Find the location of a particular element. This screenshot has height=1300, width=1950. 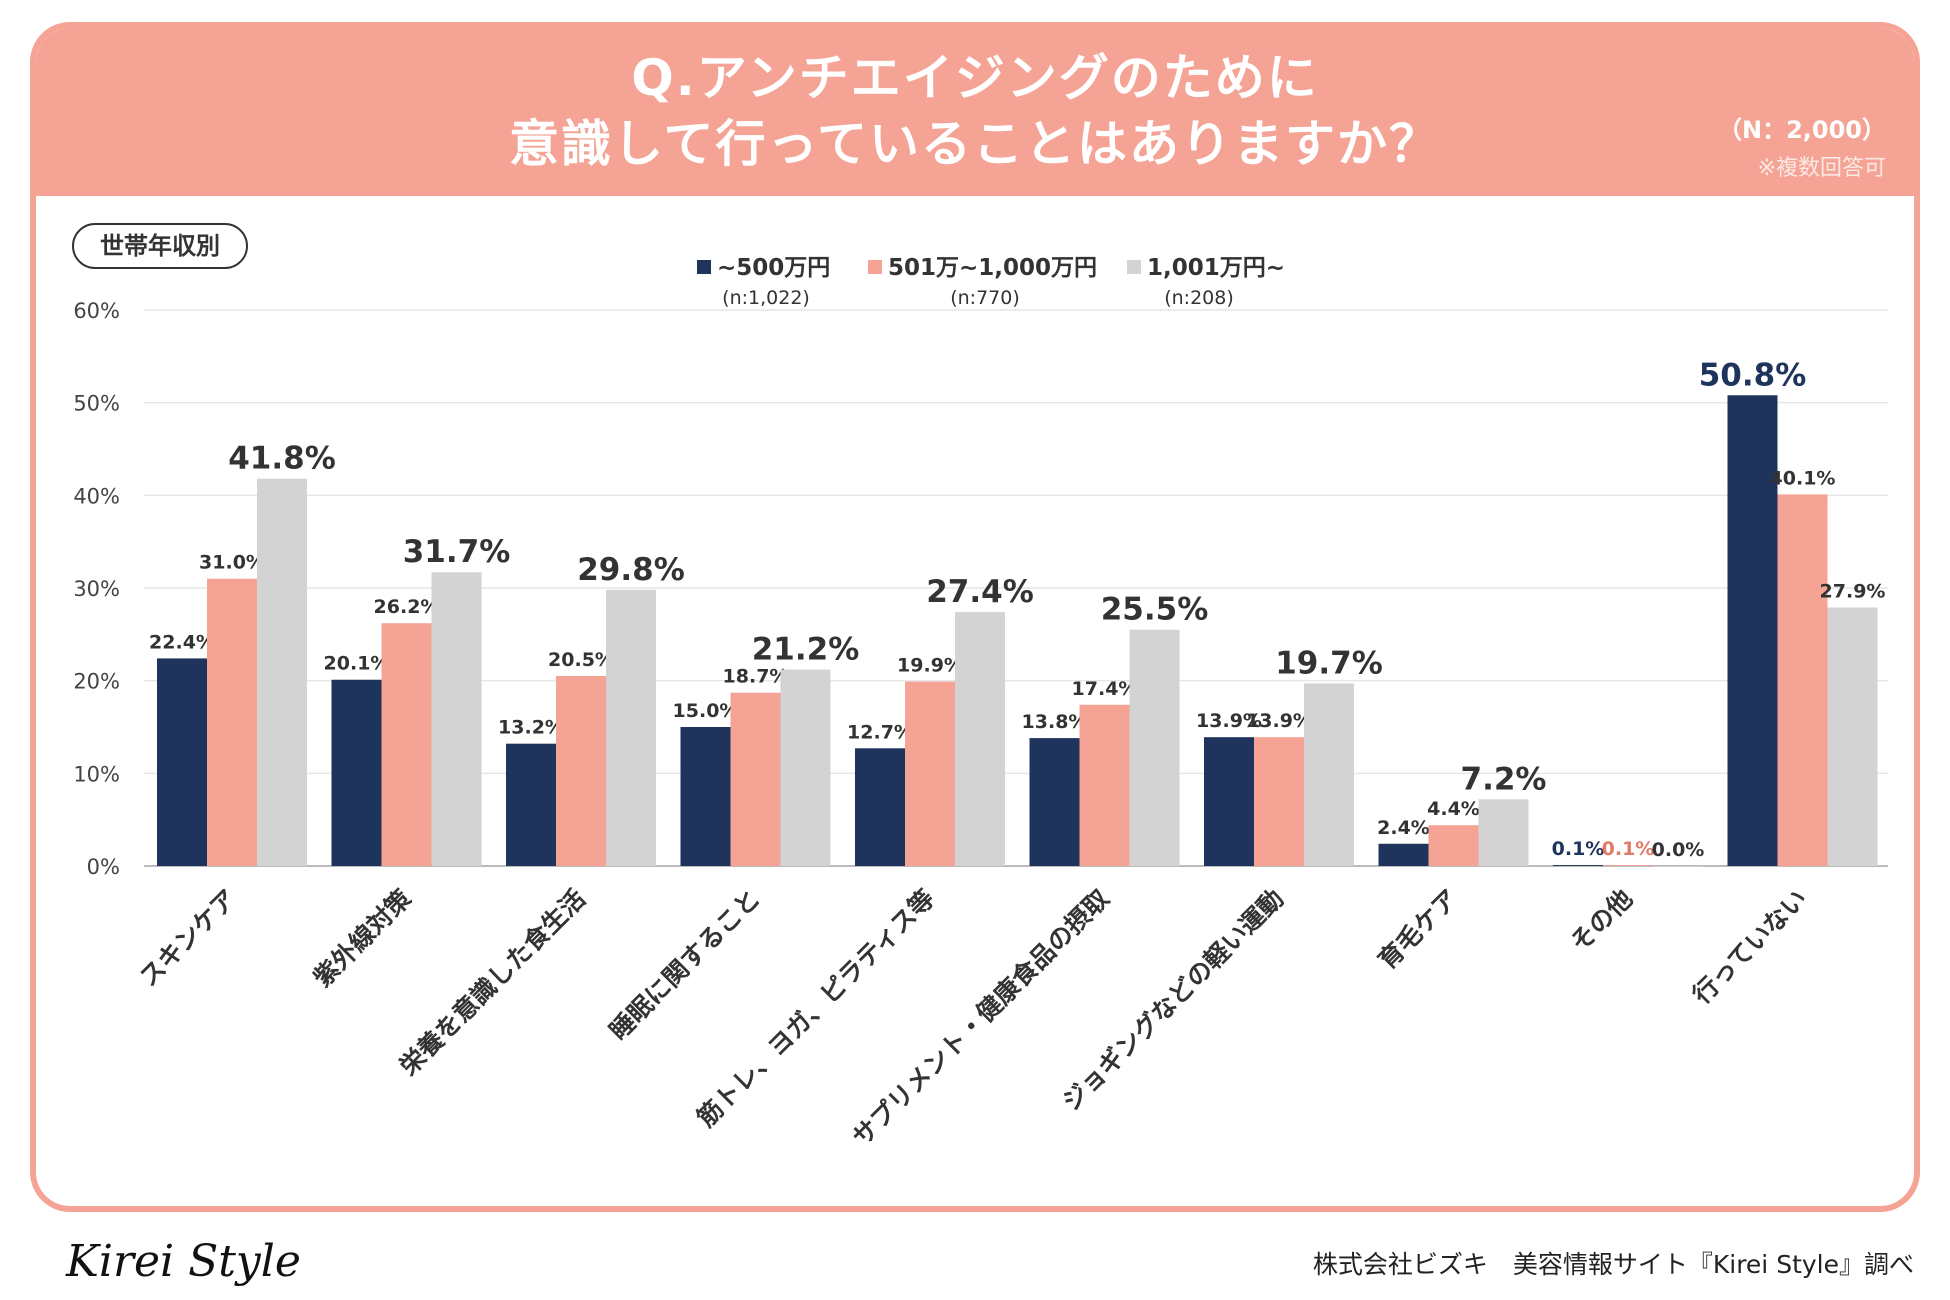

data-label: 40.1% is located at coordinates (1803, 478).